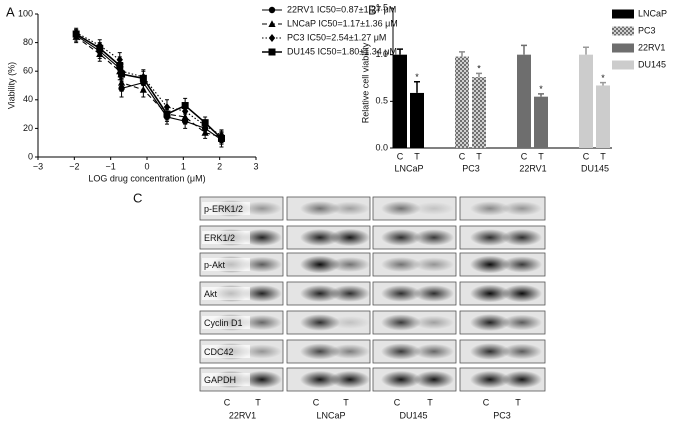 Image resolution: width=677 pixels, height=424 pixels. I want to click on legend-label: 22RV1, so click(651, 47).